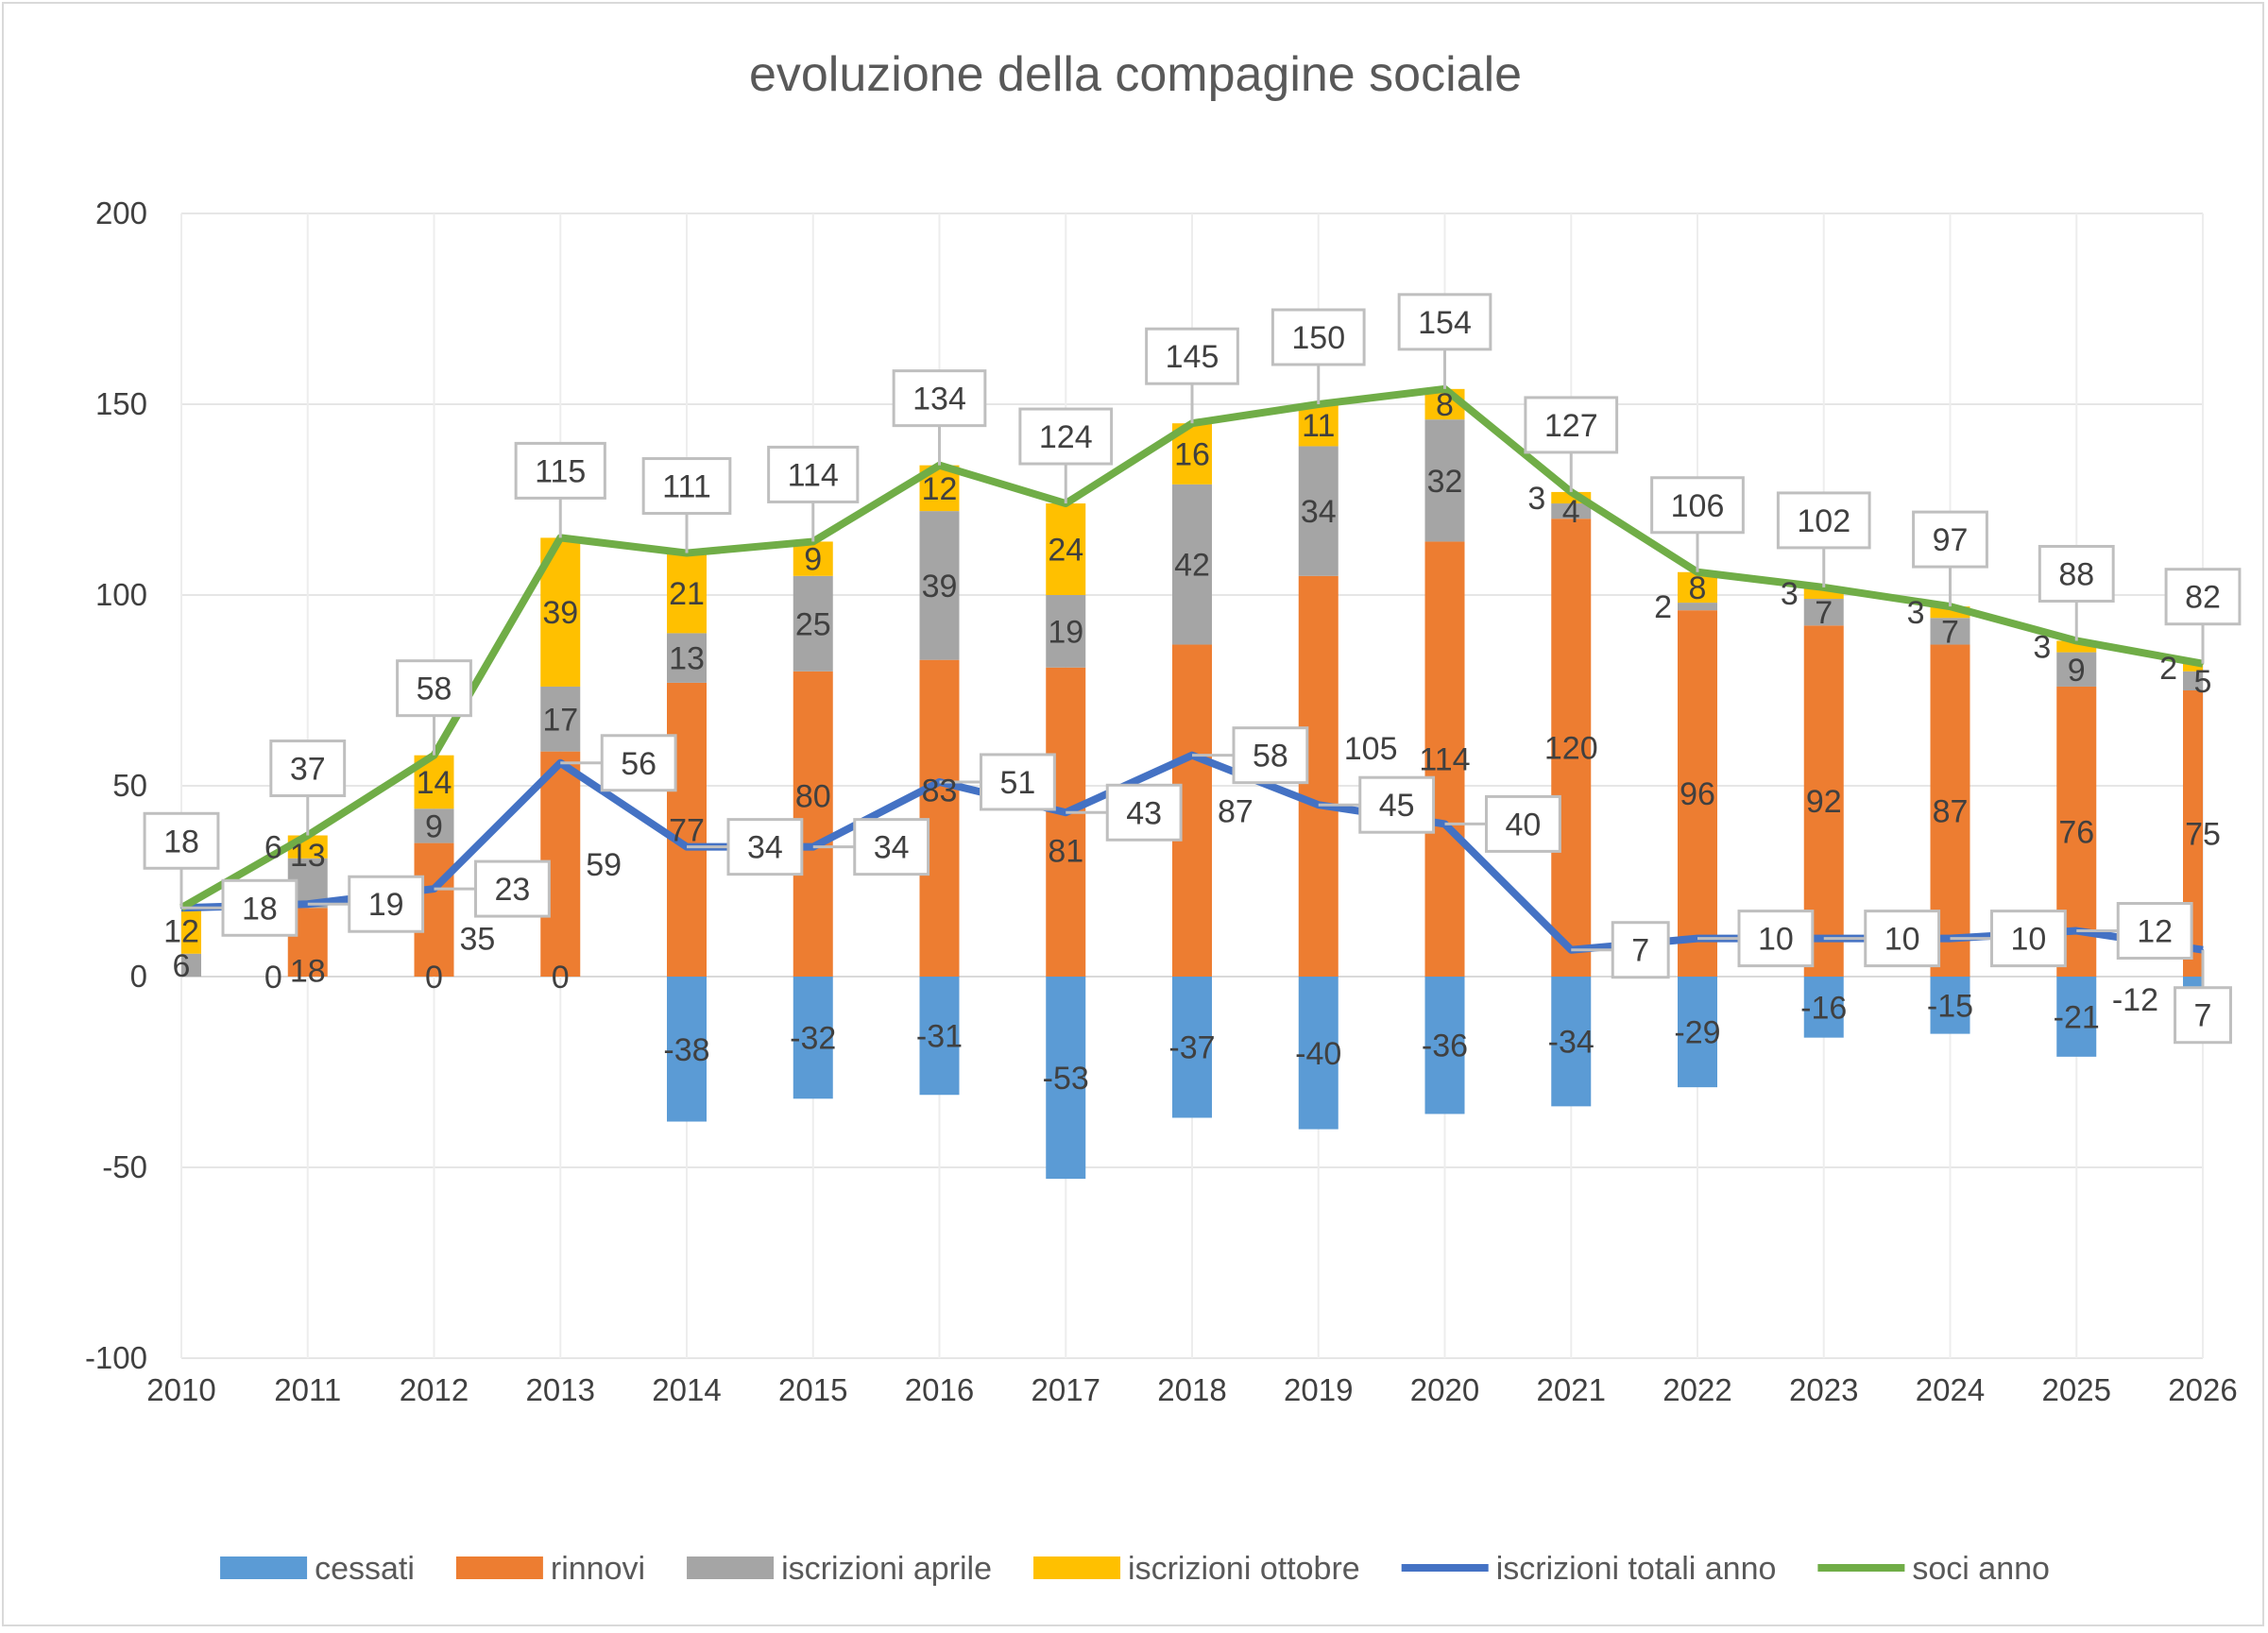  What do you see at coordinates (2154, 931) in the screenshot?
I see `callout-iscrizioni-totali-anno: 12` at bounding box center [2154, 931].